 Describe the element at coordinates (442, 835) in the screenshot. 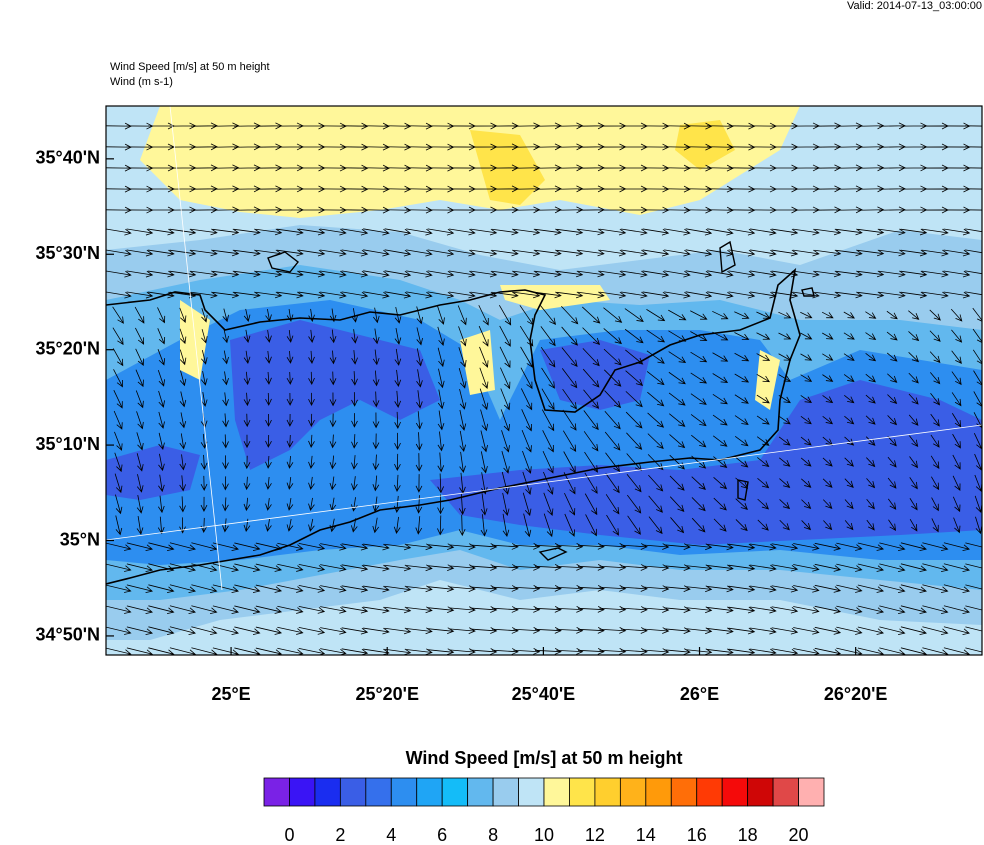

I see `colorbar-label: 6` at that location.